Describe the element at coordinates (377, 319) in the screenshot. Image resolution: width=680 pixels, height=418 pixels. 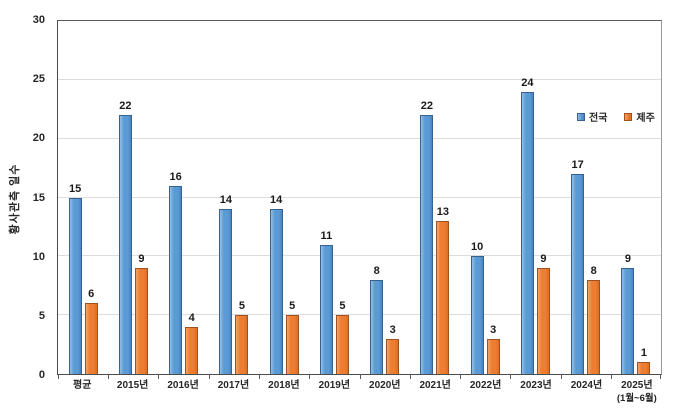
I see `bar-series-0: 8` at that location.